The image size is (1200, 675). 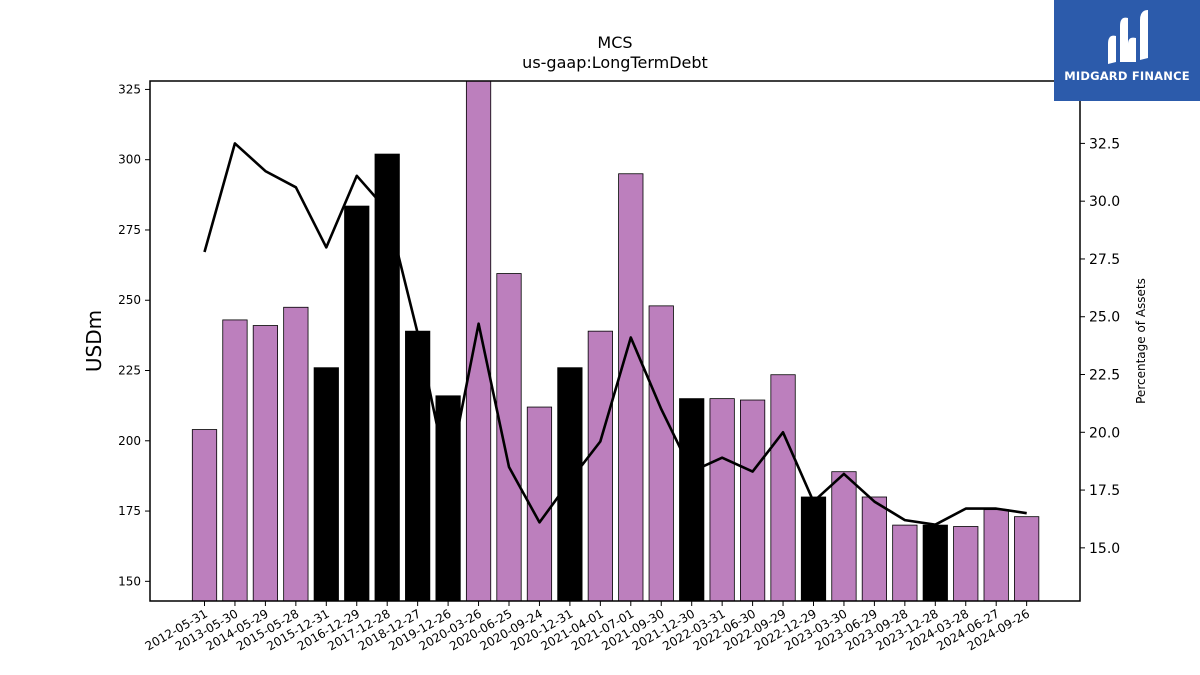 I want to click on y-tick-label: 200, so click(x=129, y=441).